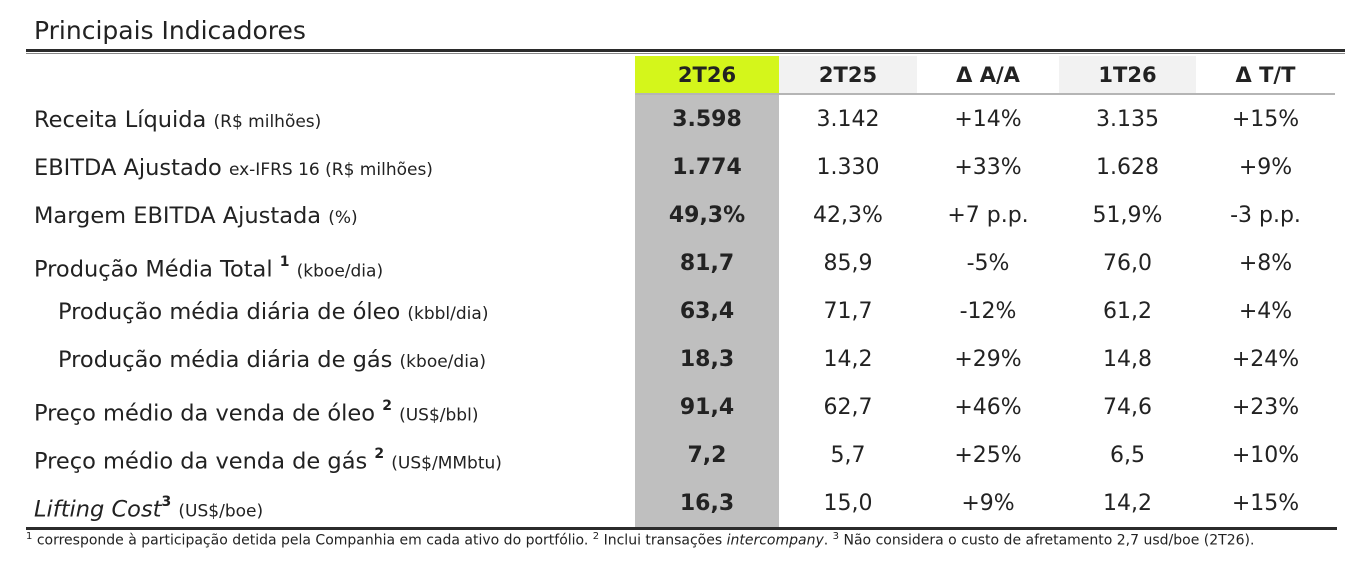 Image resolution: width=1366 pixels, height=563 pixels. Describe the element at coordinates (988, 167) in the screenshot. I see `cell-delta-aa: +33%` at that location.